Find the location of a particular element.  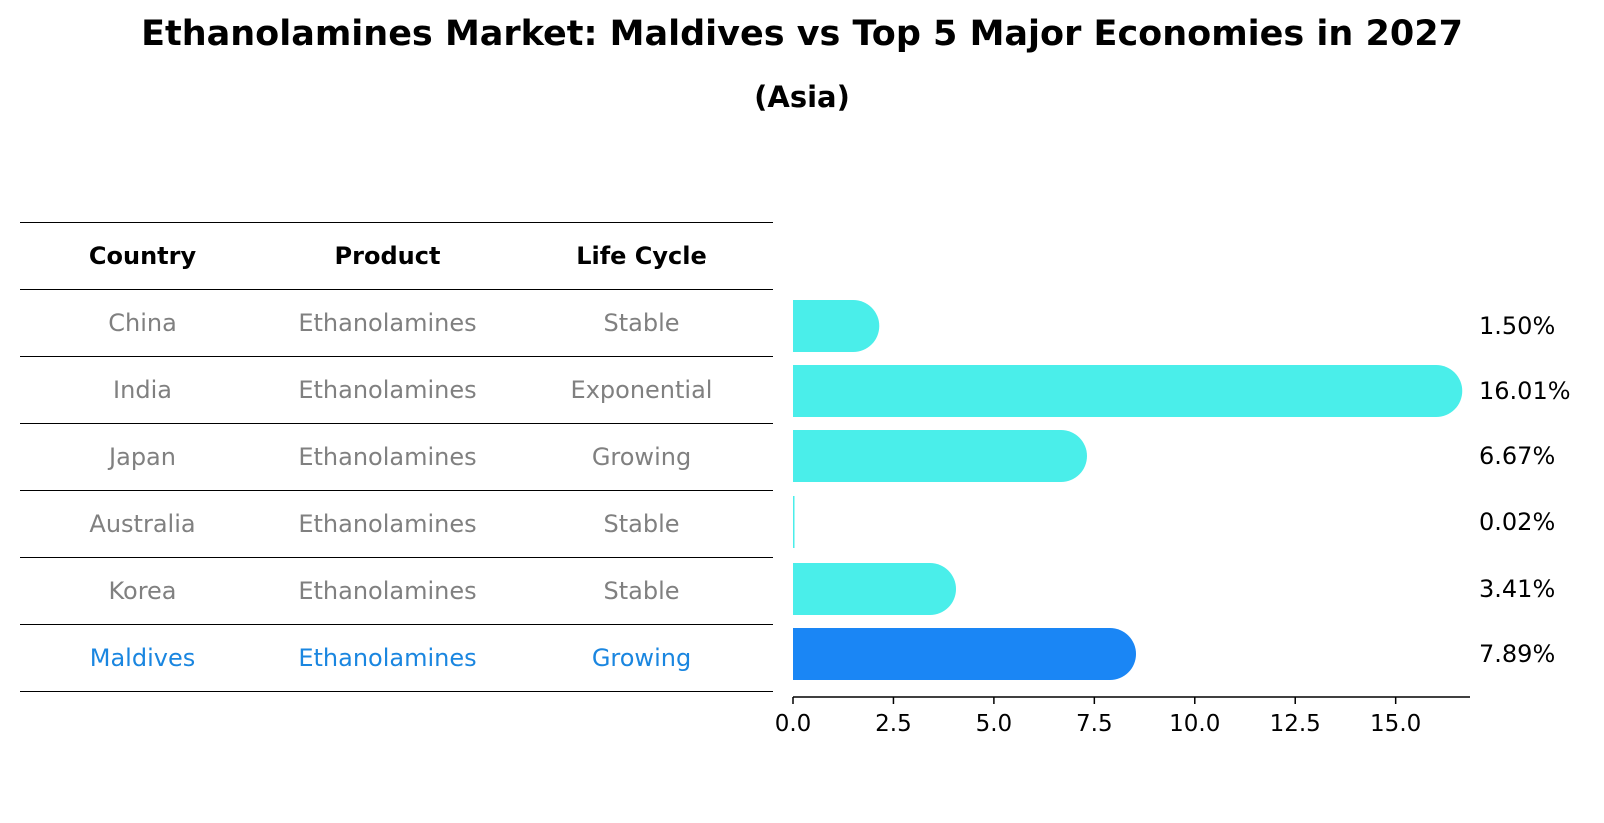

cell-country: Korea is located at coordinates (142, 591).